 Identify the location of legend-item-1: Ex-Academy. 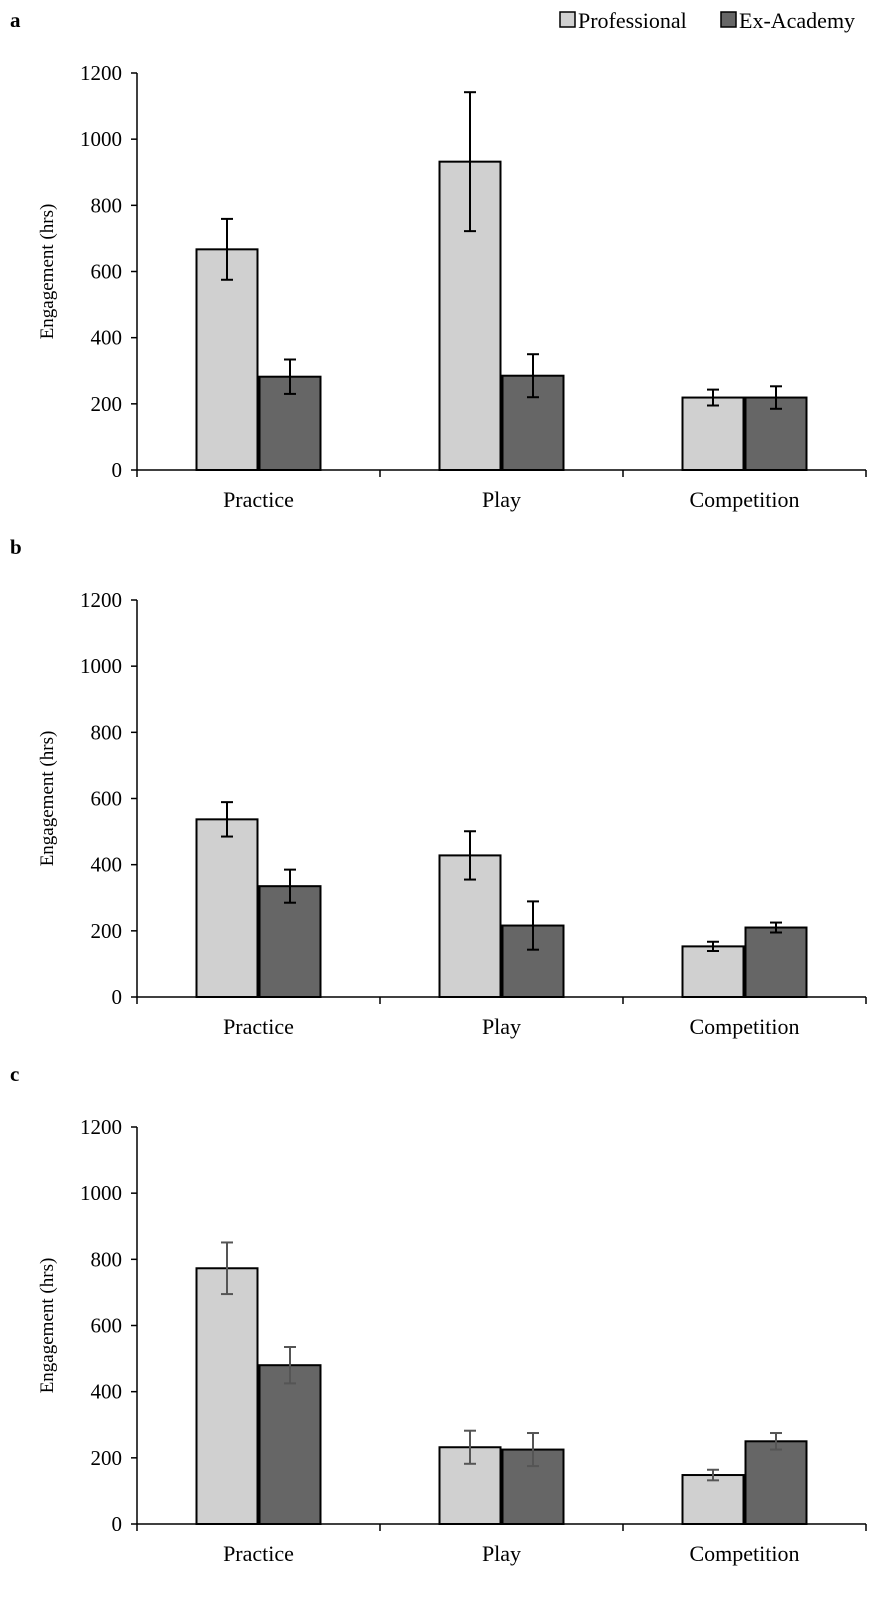
(787, 20).